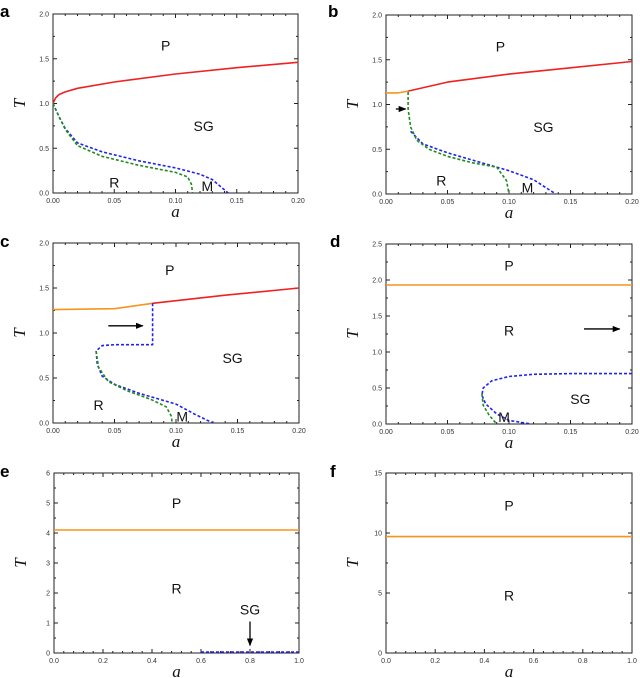 The width and height of the screenshot is (640, 678). Describe the element at coordinates (378, 534) in the screenshot. I see `y-tick-label: 10` at that location.